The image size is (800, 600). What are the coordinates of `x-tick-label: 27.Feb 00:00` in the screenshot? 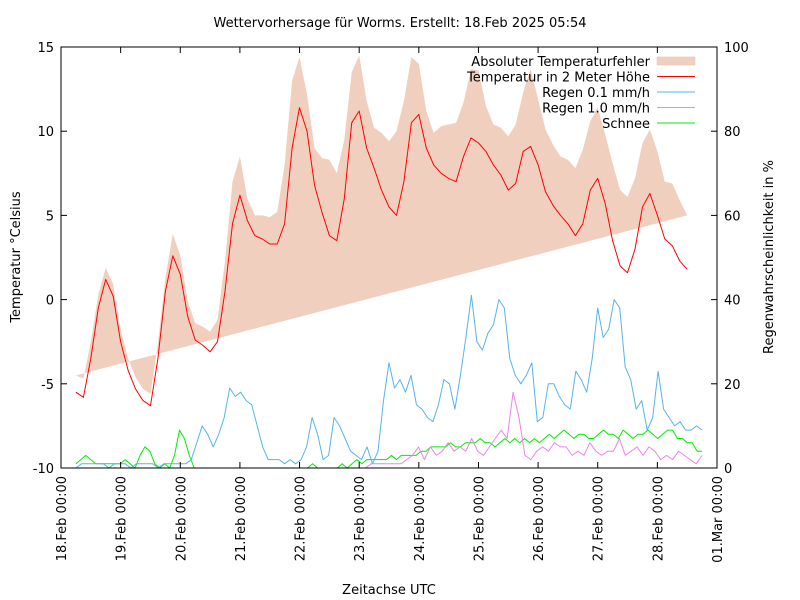 It's located at (599, 518).